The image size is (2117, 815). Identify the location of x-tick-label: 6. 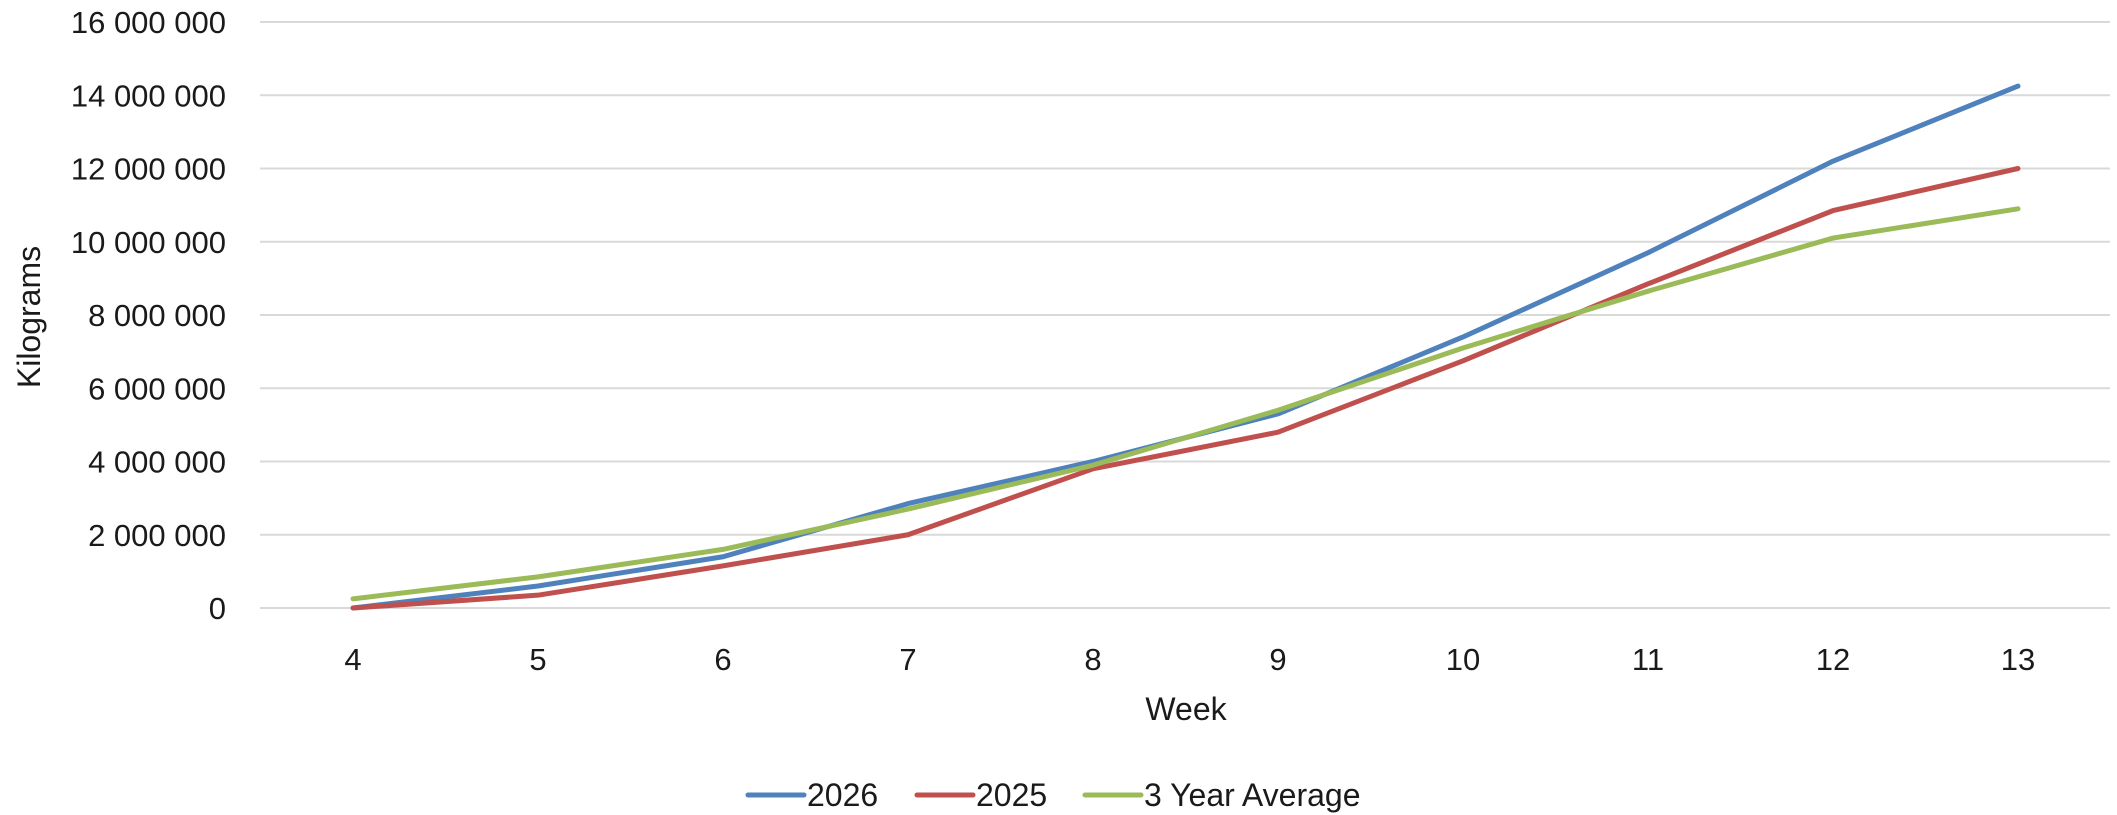
(722, 659).